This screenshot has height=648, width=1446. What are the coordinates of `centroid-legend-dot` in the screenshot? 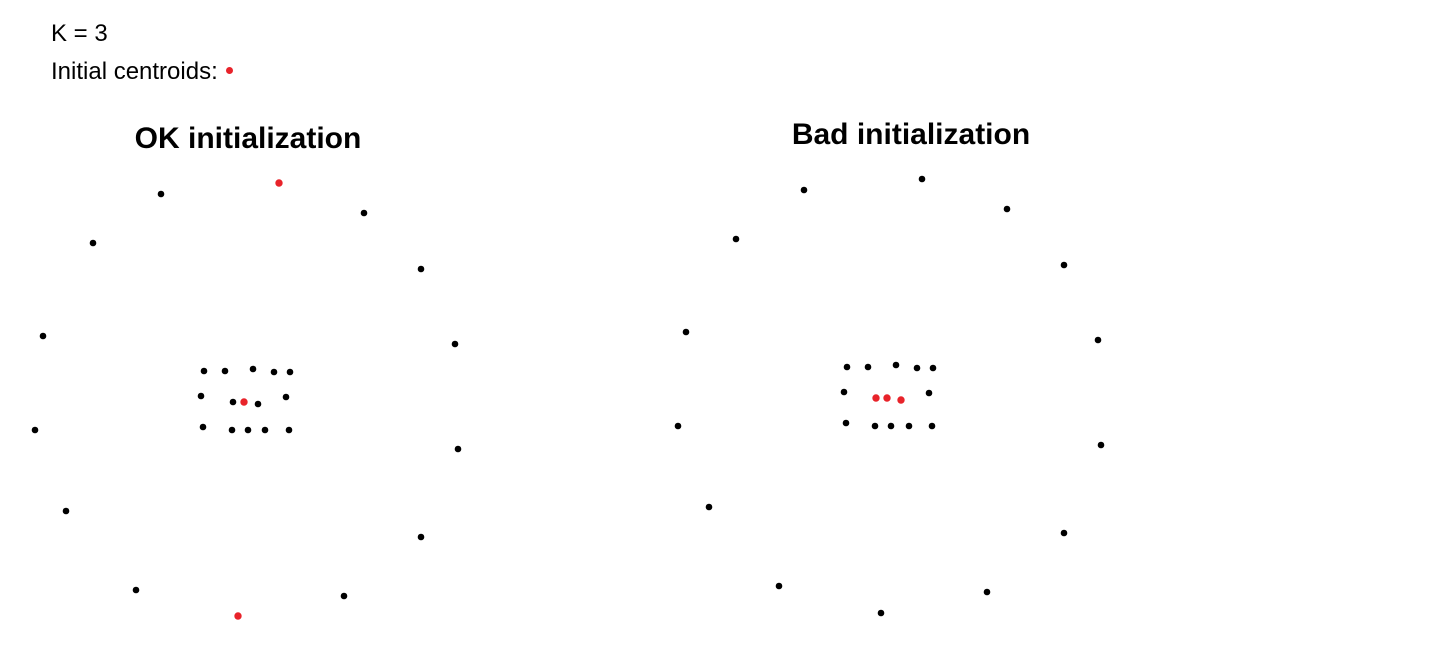 It's located at (229, 71).